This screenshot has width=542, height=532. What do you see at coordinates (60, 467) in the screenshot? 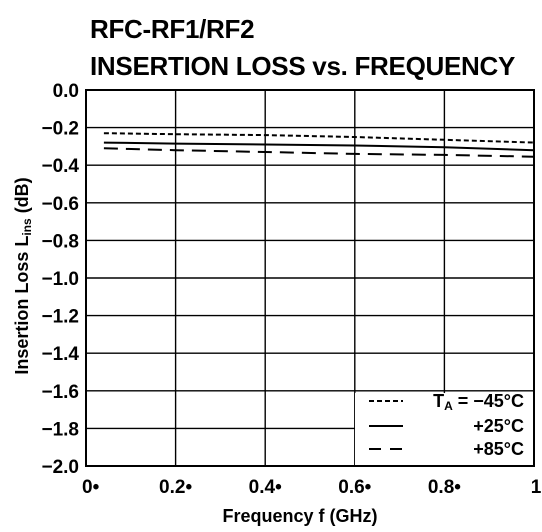
I see `y-tick-label: −2.0` at bounding box center [60, 467].